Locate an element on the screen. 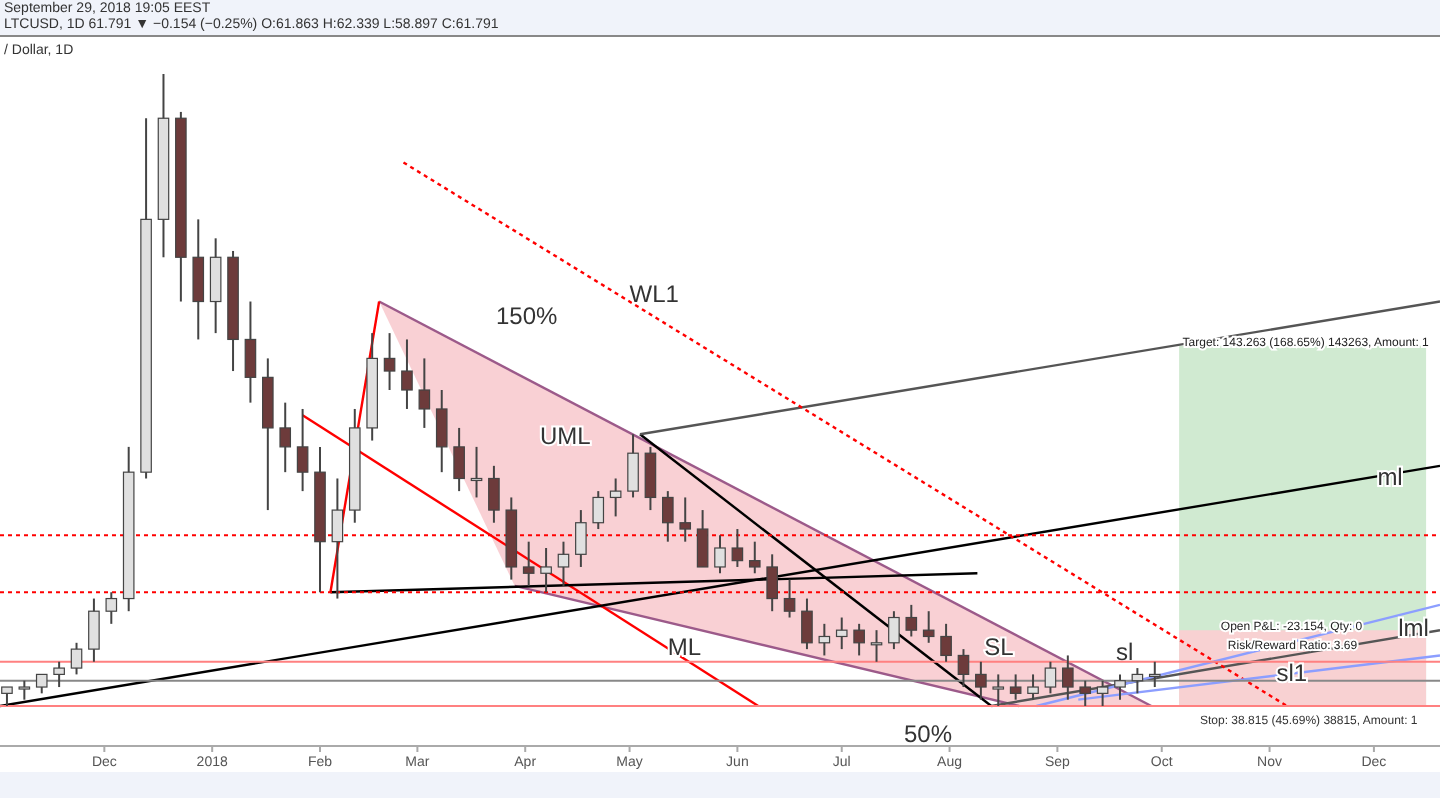  annotation: UML is located at coordinates (566, 436).